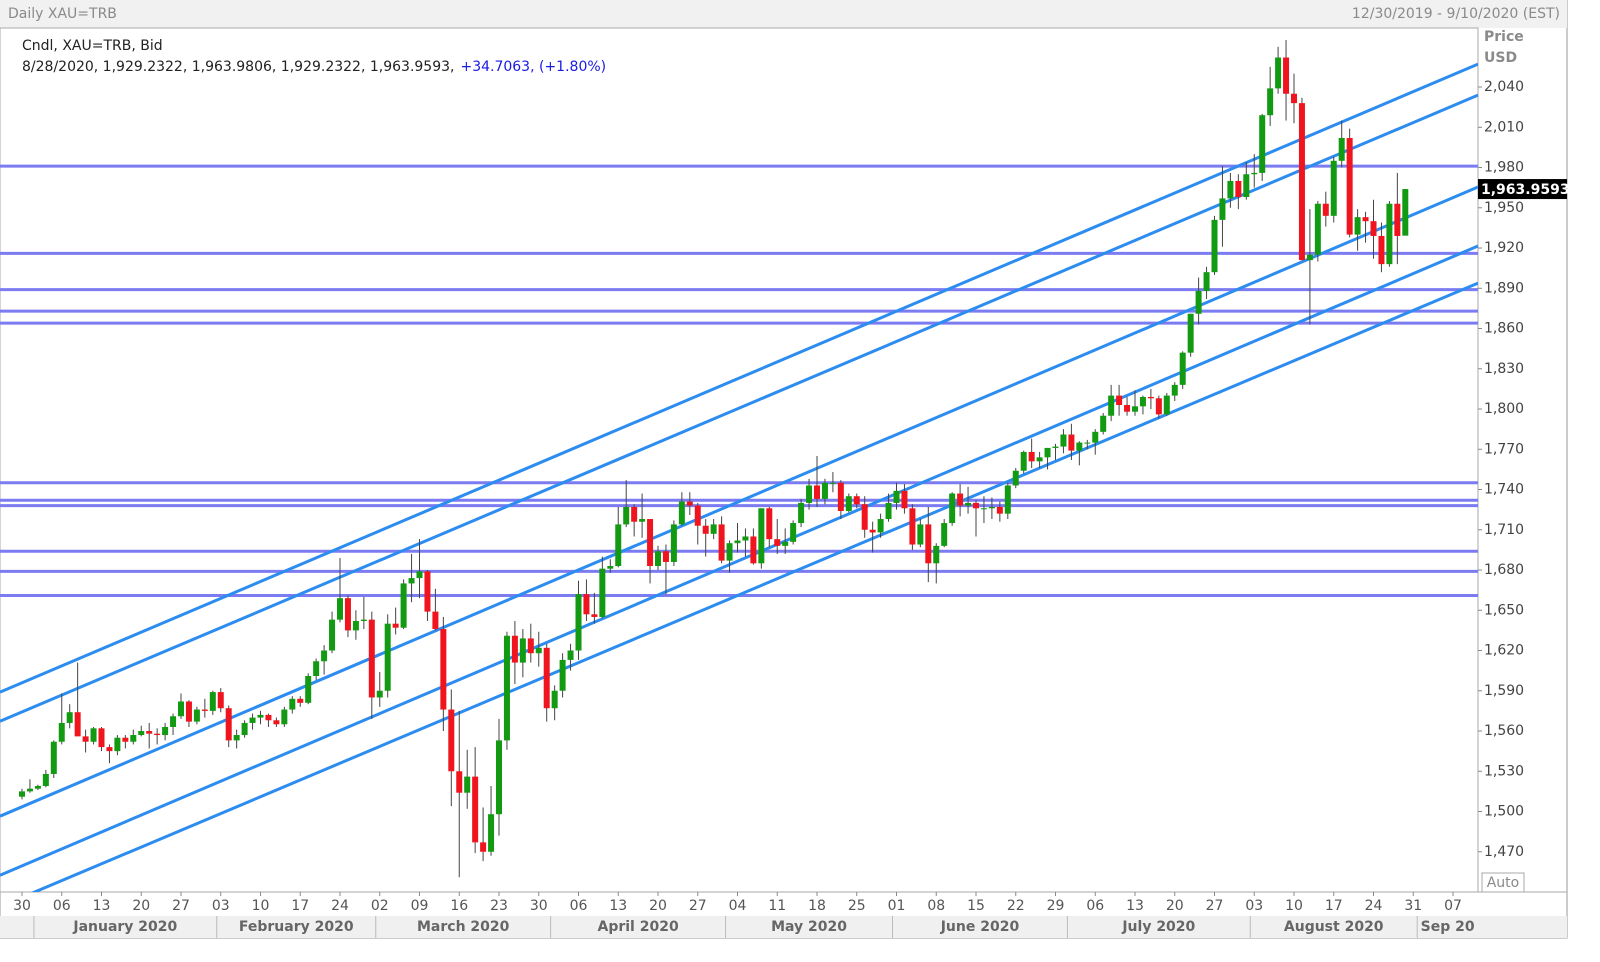  Describe the element at coordinates (1504, 490) in the screenshot. I see `y-tick-label: 1,740` at that location.